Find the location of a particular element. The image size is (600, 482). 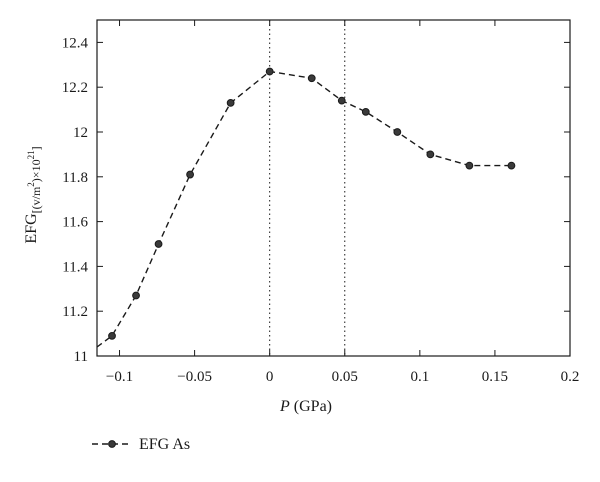

legend: EFG As is located at coordinates (141, 444).